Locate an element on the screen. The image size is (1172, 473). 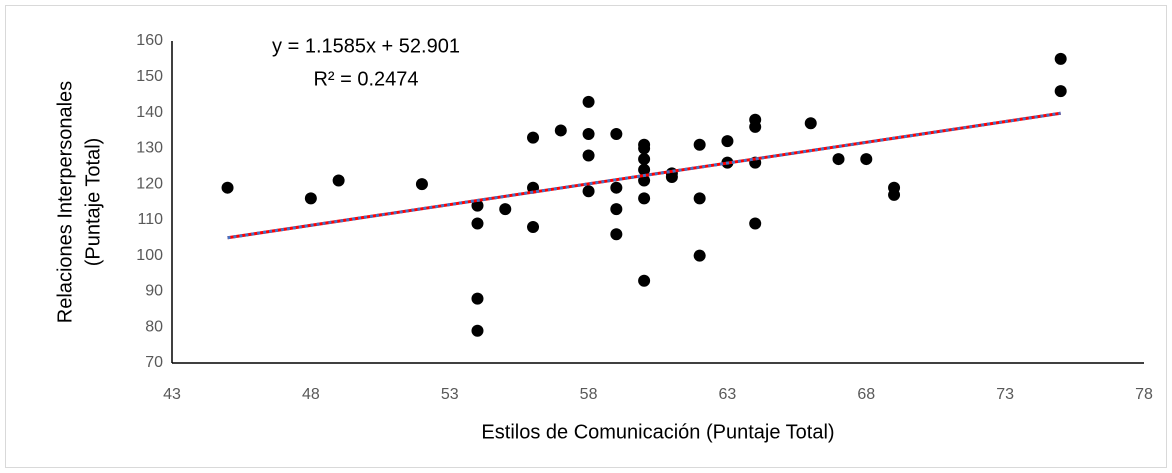
y-tick-label: 150 is located at coordinates (149, 76).